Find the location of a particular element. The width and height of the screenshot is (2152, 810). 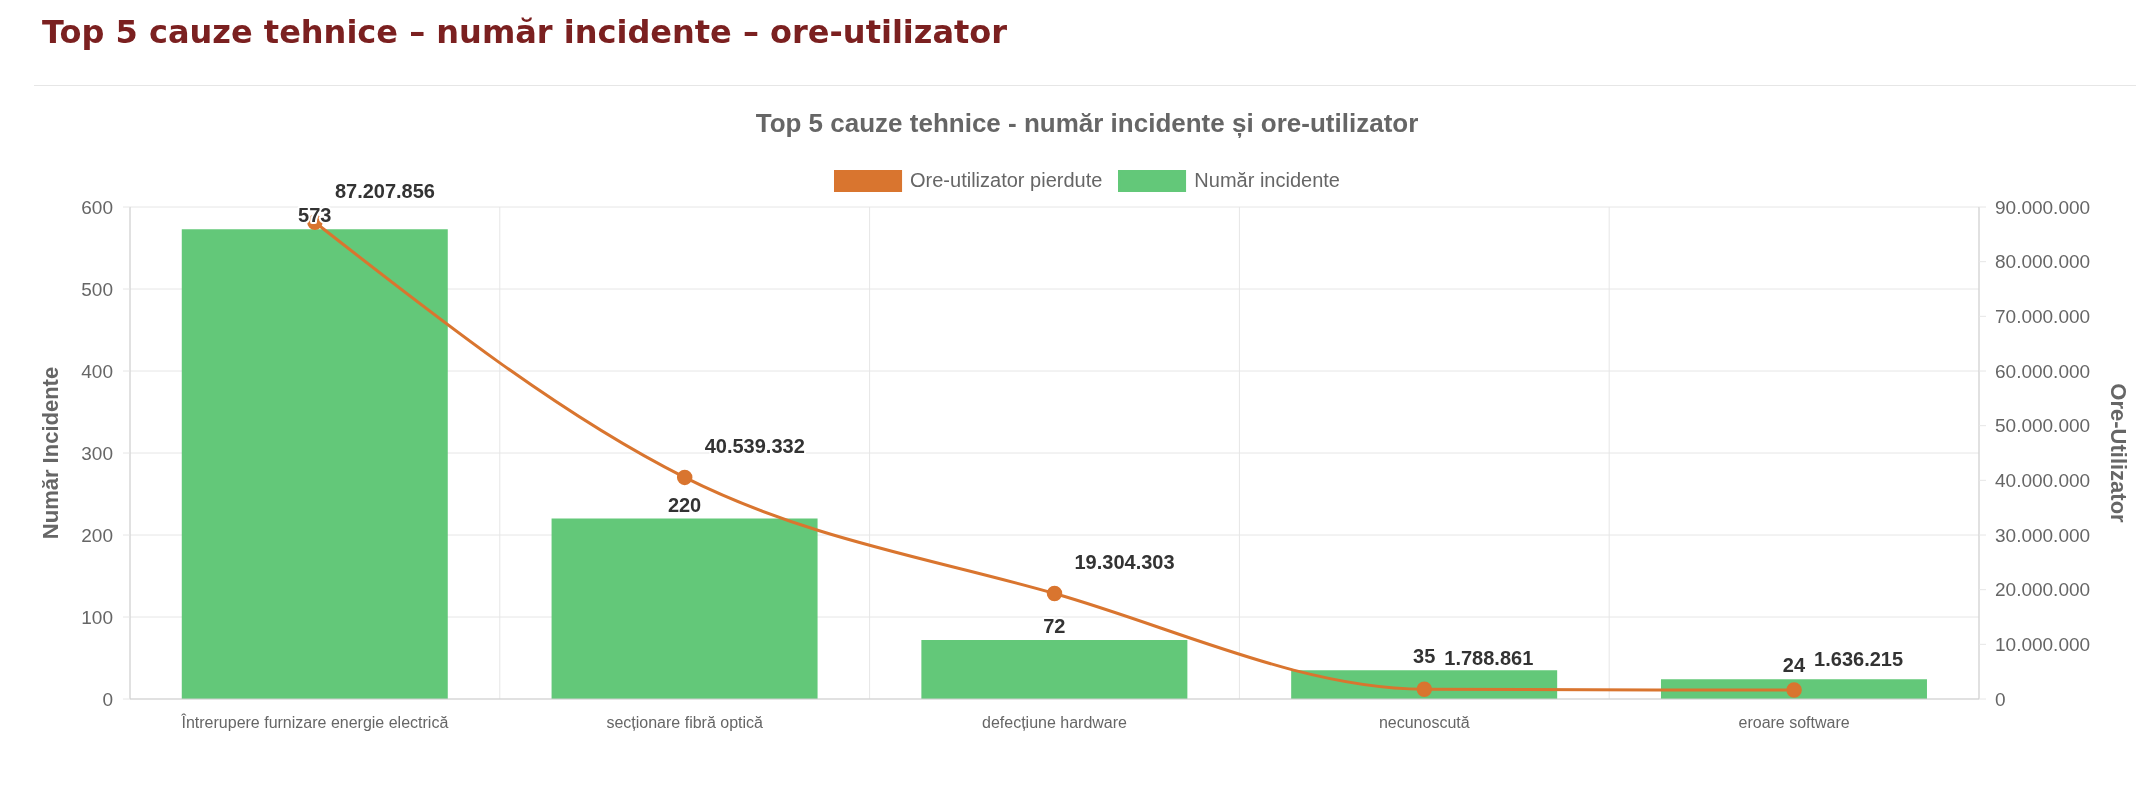

x-tick-label: secționare fibră optică is located at coordinates (685, 723).